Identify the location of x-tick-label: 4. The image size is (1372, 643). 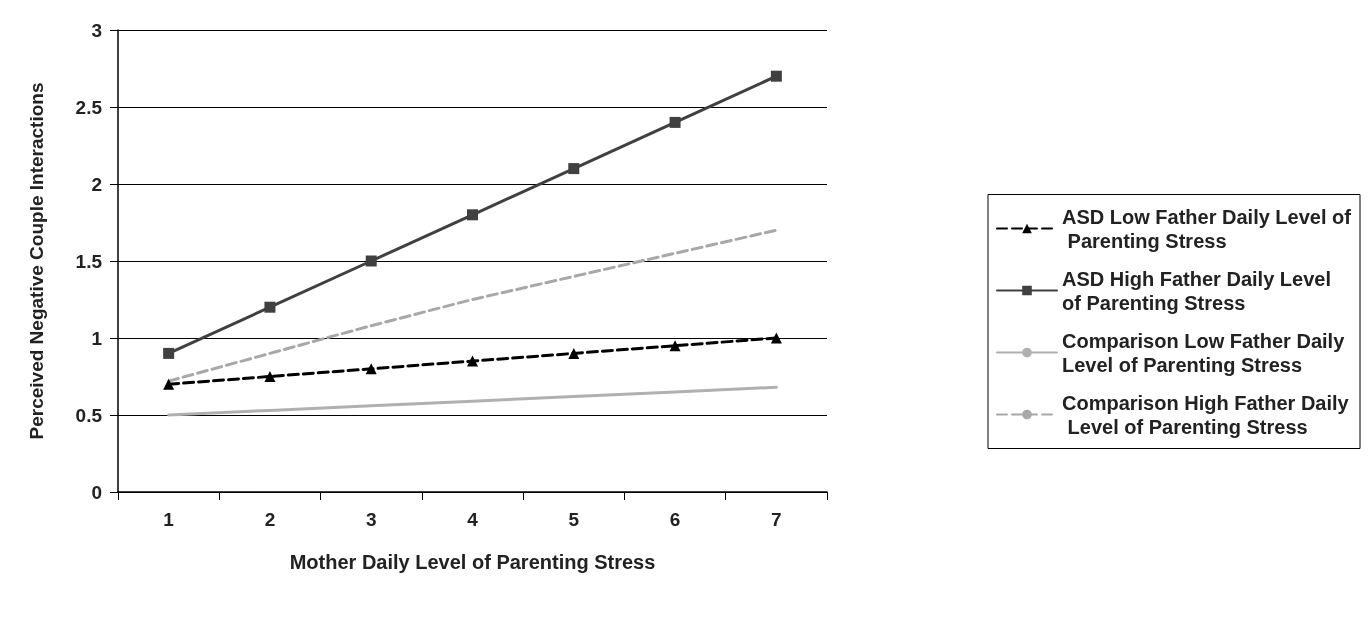
(473, 519).